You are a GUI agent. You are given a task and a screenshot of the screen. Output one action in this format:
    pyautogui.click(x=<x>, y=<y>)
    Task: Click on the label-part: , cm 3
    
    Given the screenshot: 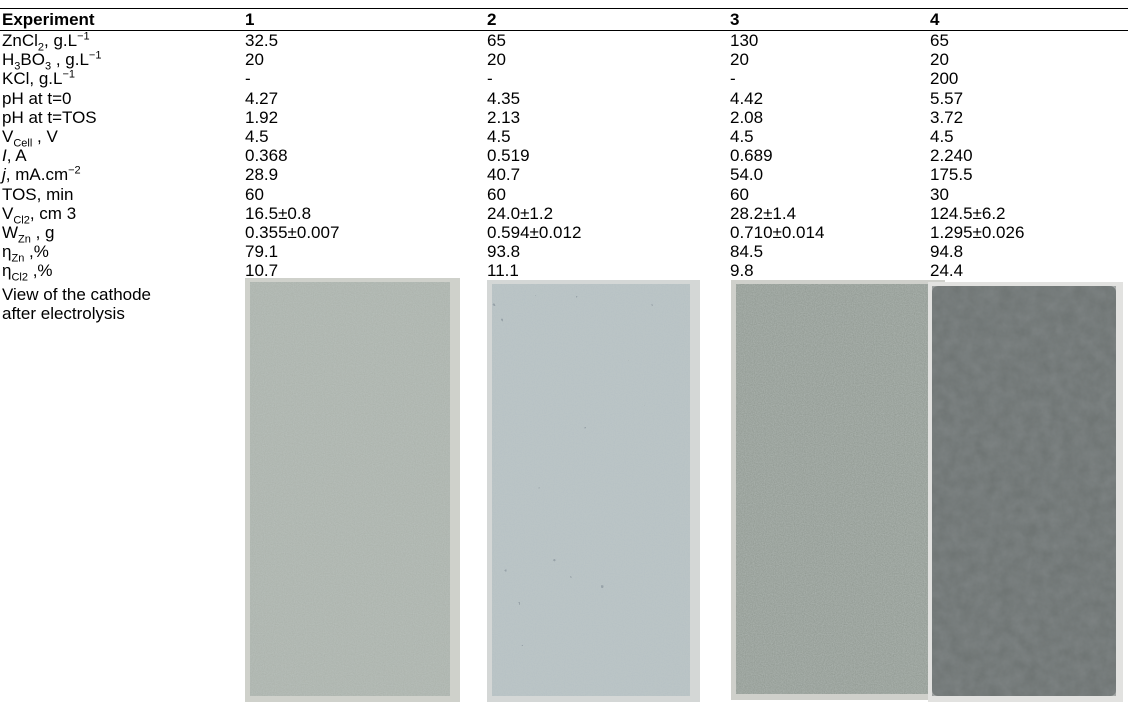 What is the action you would take?
    pyautogui.click(x=53, y=213)
    